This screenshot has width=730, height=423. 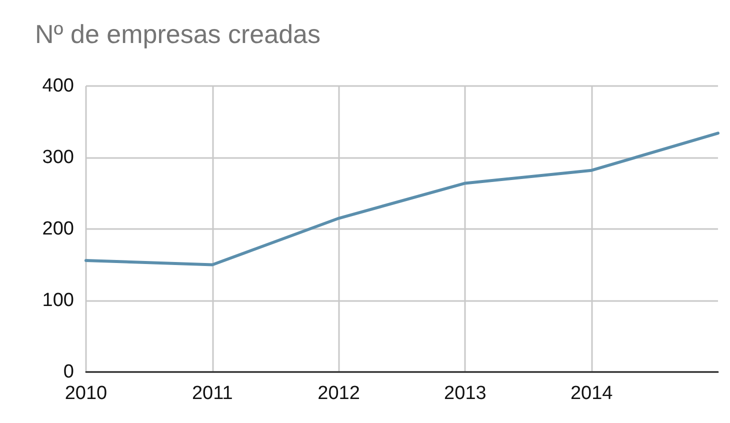 I want to click on x-tick-label: 2010, so click(x=86, y=393).